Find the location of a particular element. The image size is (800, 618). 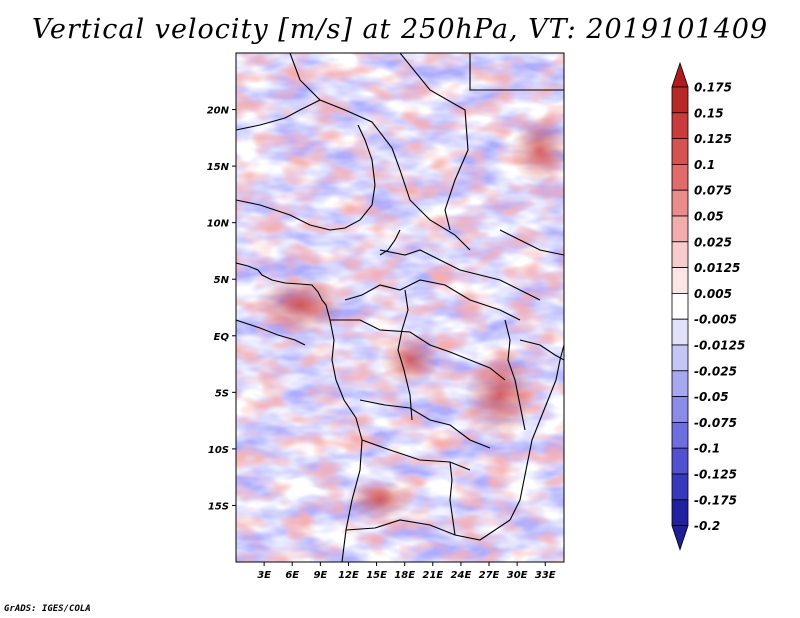

lat-tick-label: 15S is located at coordinates (218, 506).